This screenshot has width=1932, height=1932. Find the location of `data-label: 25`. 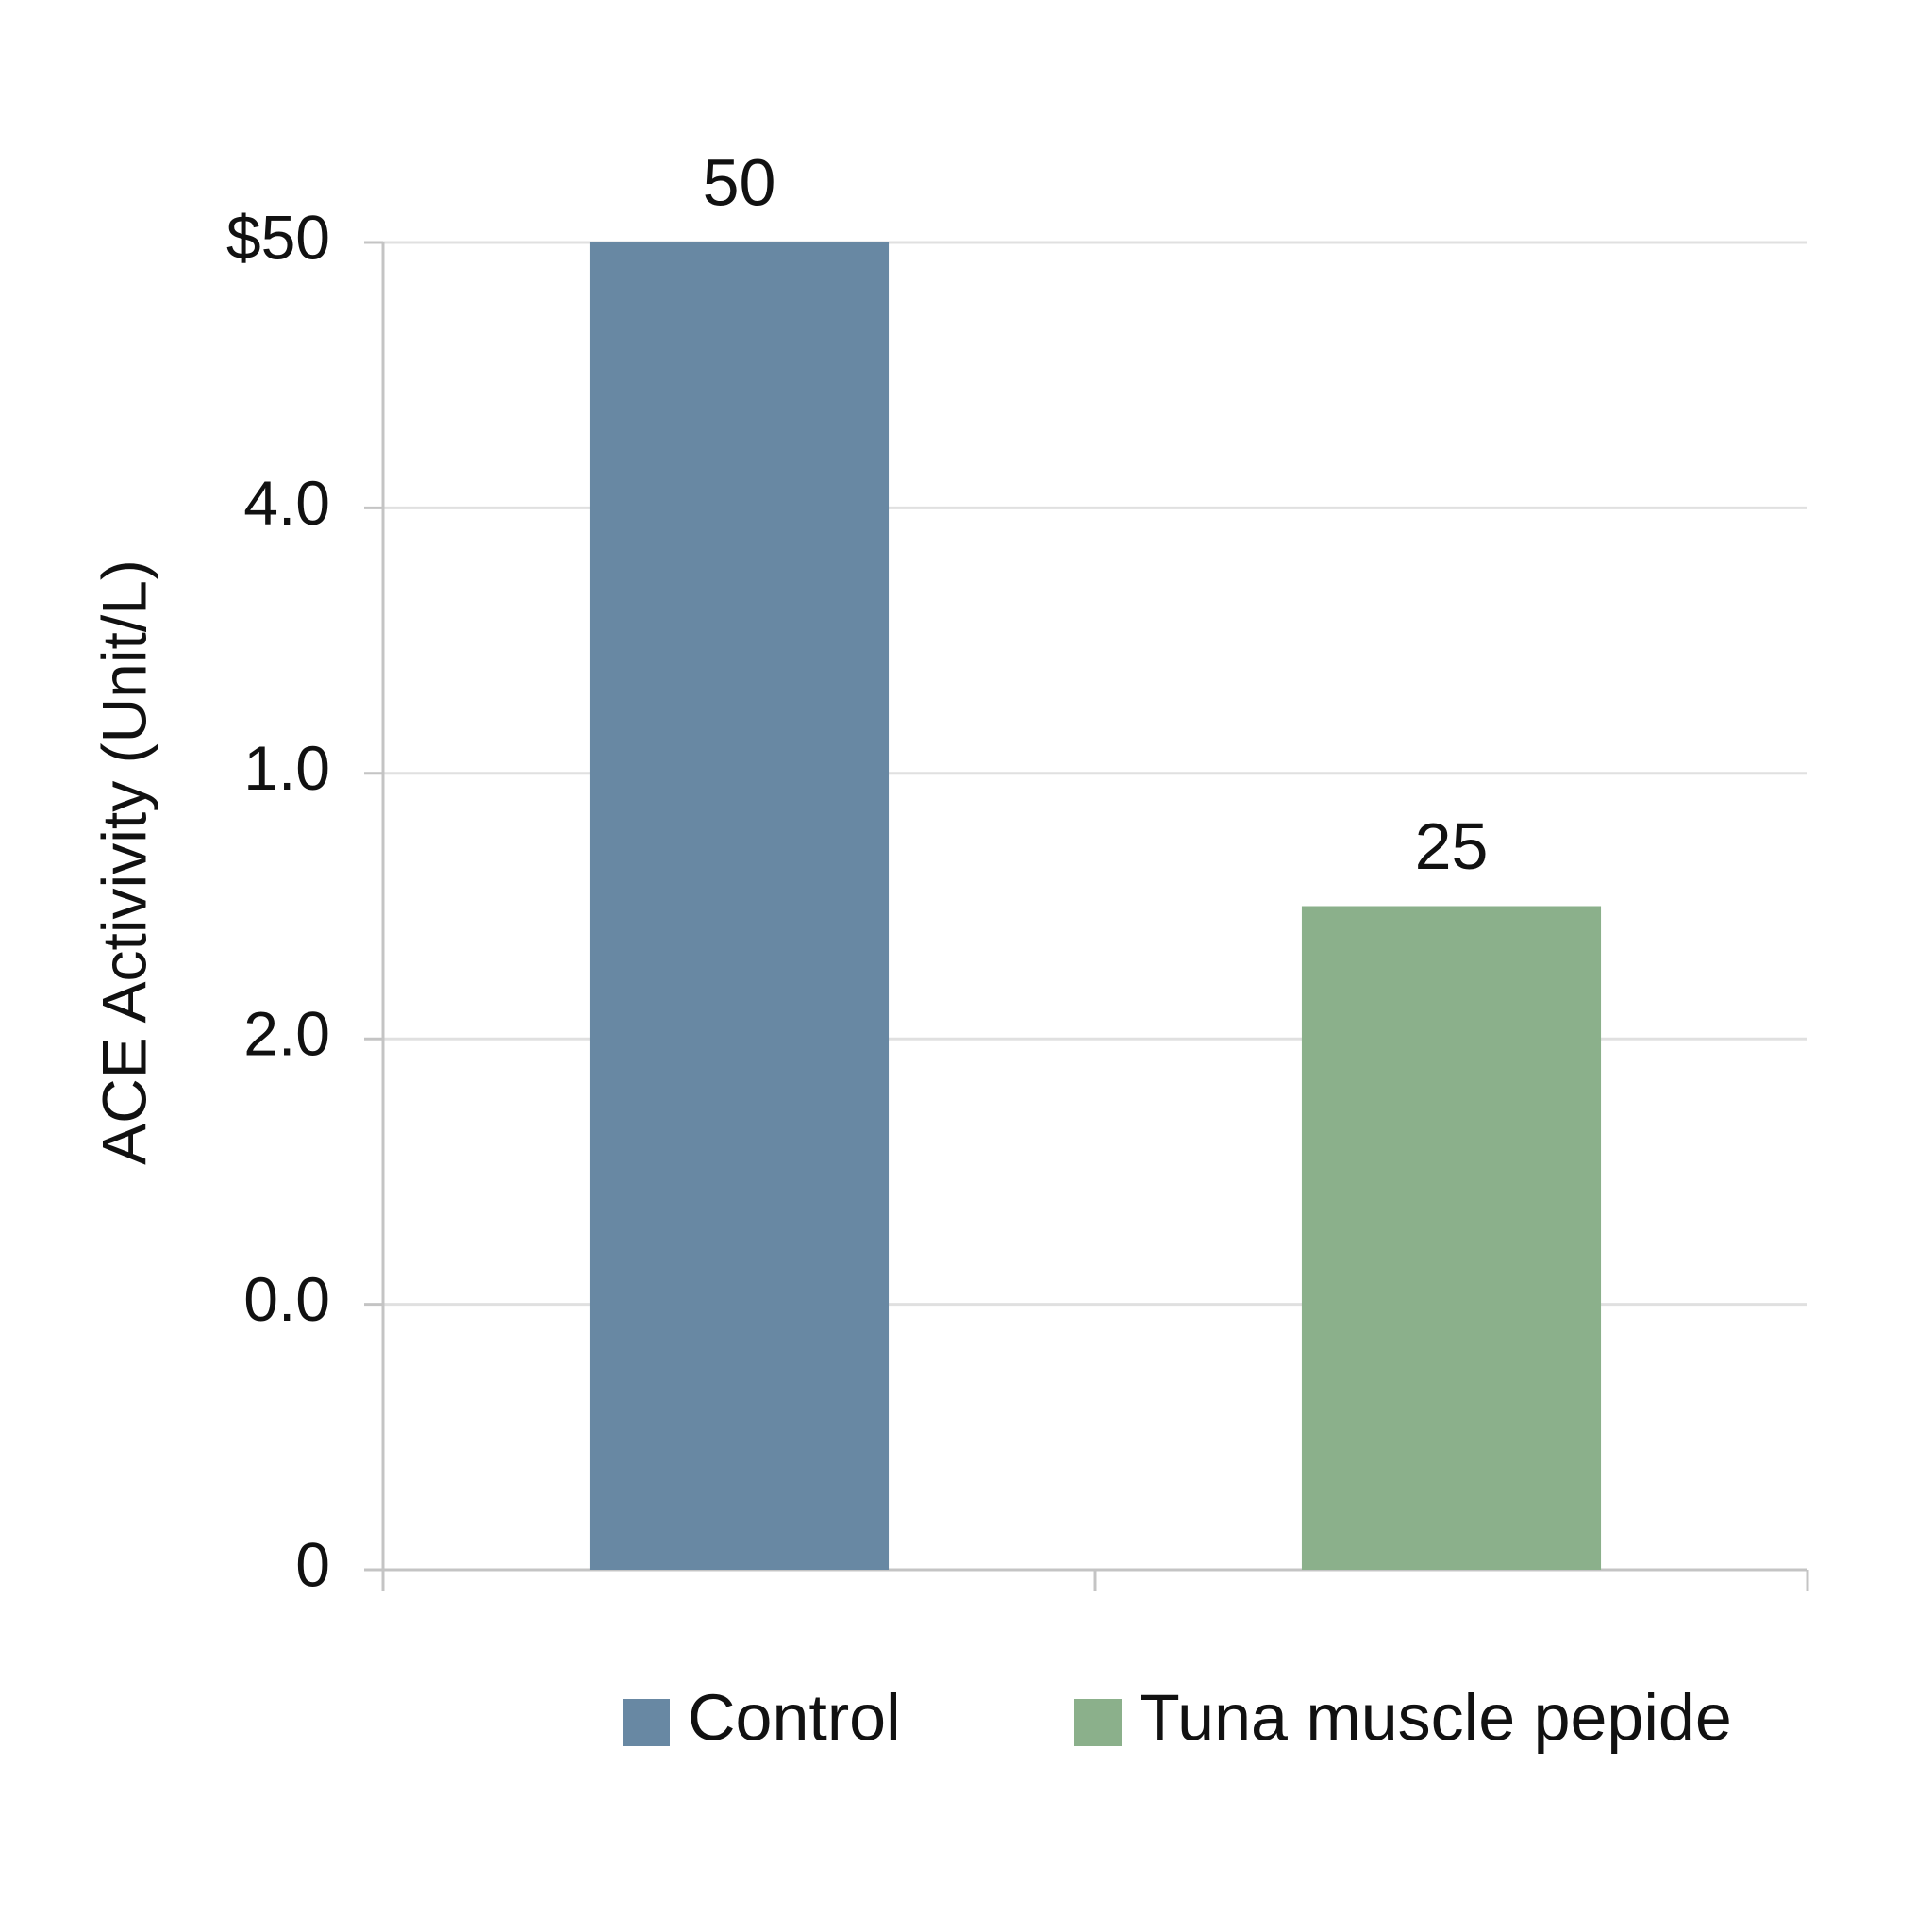

data-label: 25 is located at coordinates (1452, 846).